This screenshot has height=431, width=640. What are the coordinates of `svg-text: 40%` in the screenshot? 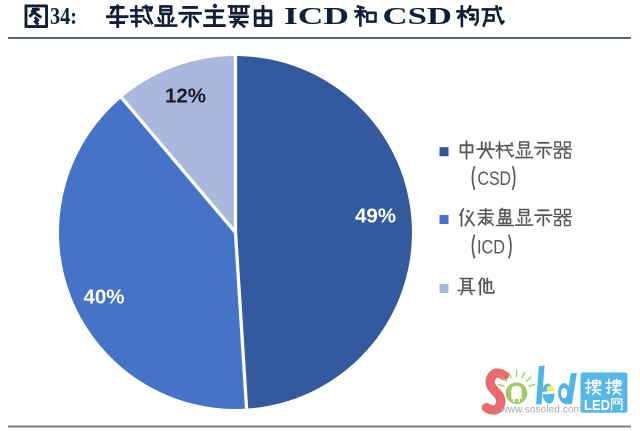 It's located at (103, 297).